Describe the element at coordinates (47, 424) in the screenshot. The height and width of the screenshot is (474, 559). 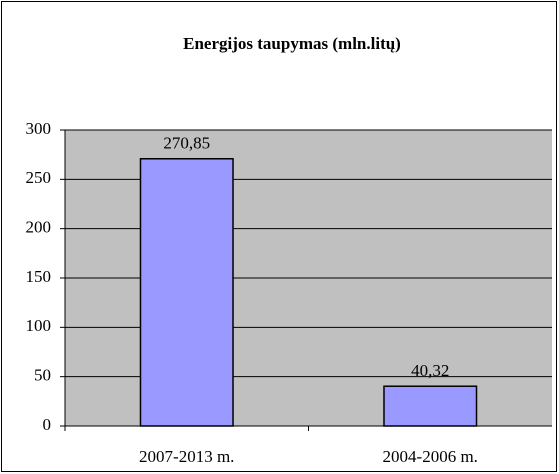
I see `y-tick-label: 0` at that location.